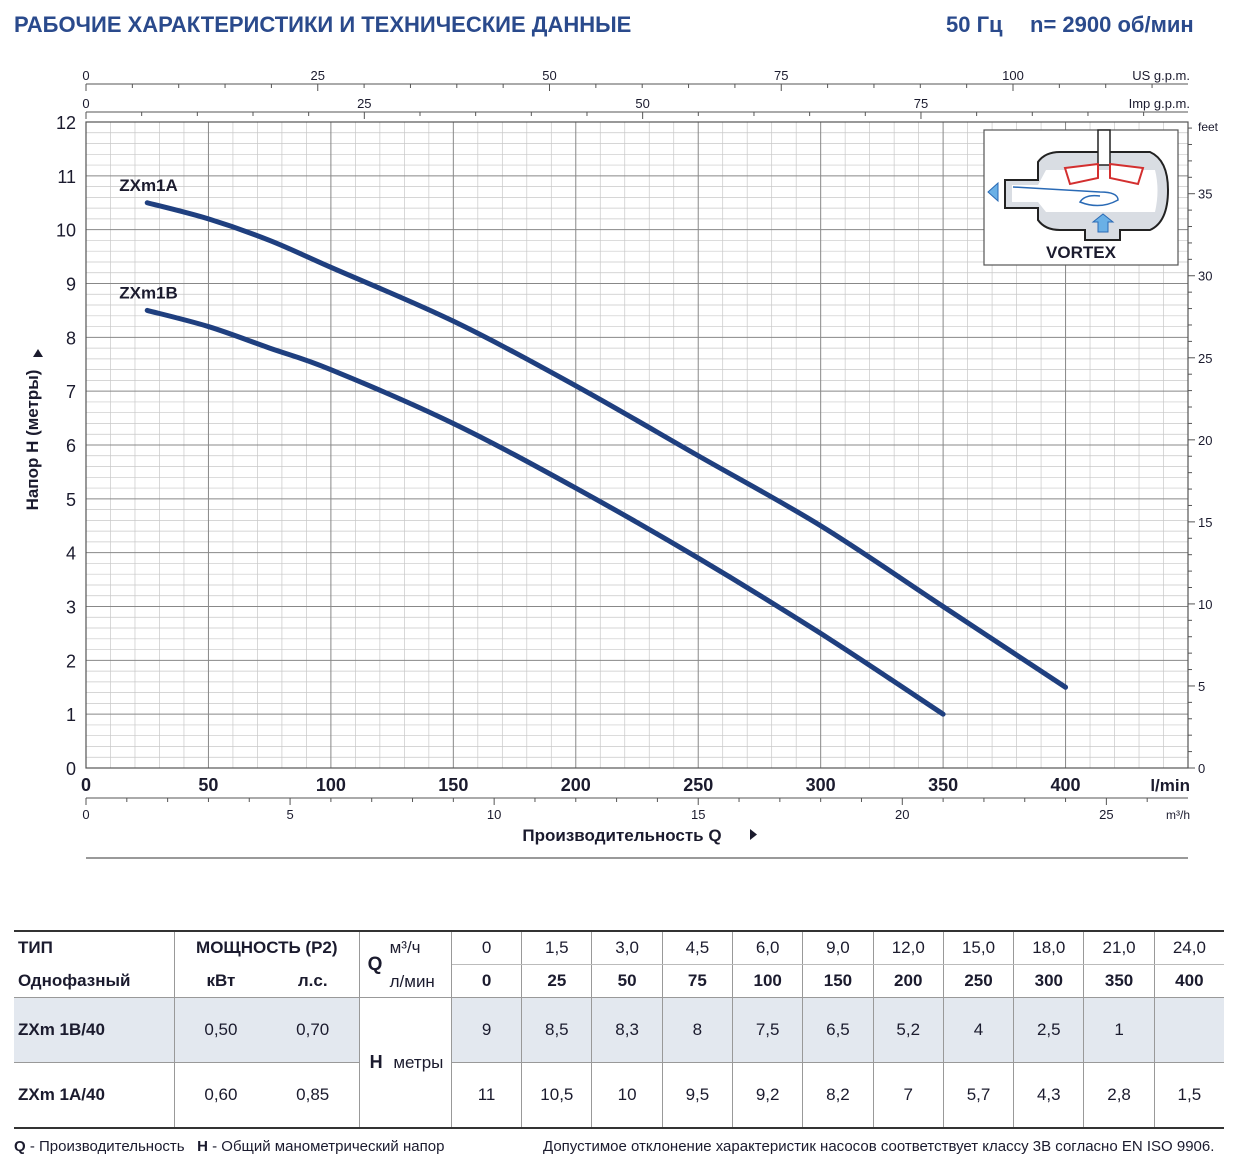 This screenshot has height=1160, width=1236. What do you see at coordinates (907, 981) in the screenshot?
I see `q-lmin-cell: 200` at bounding box center [907, 981].